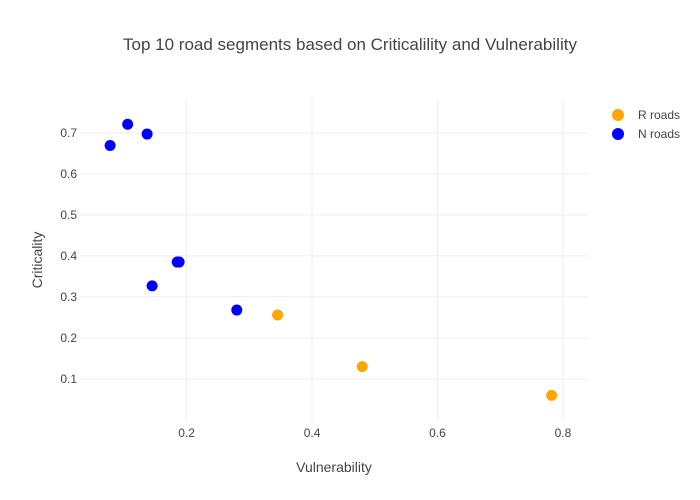 This screenshot has height=500, width=700. Describe the element at coordinates (68, 338) in the screenshot. I see `y-tick-label: 0.2` at that location.